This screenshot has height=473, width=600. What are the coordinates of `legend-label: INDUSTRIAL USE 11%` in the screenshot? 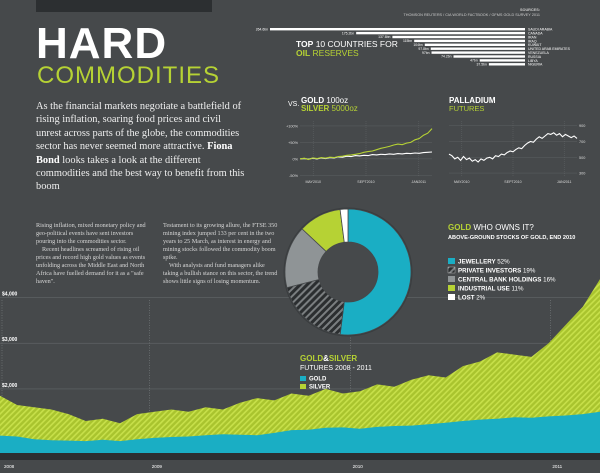 It's located at (491, 288).